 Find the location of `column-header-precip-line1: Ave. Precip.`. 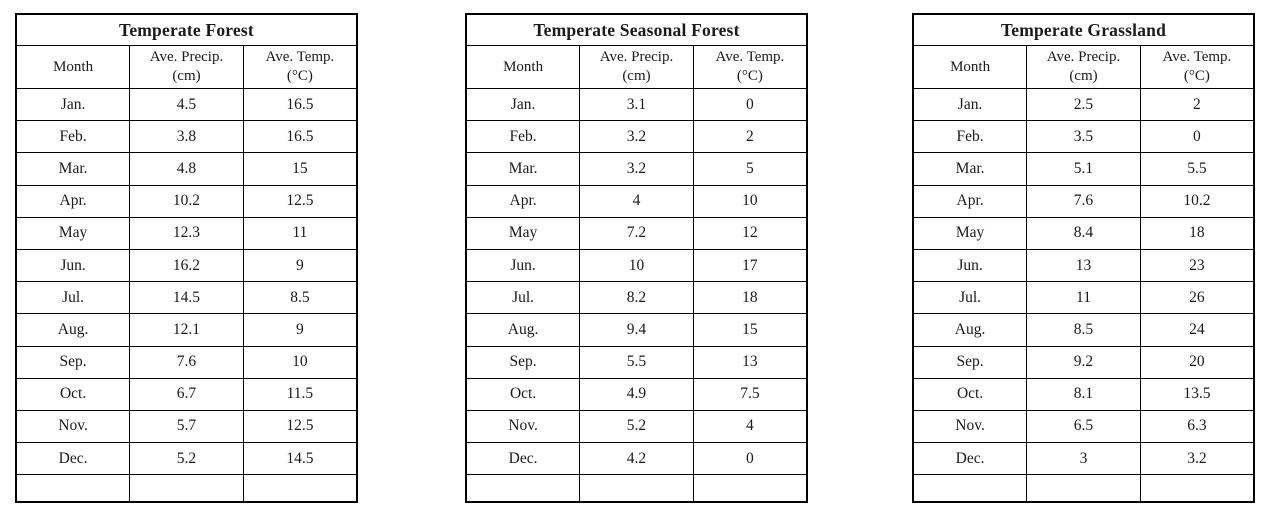

column-header-precip-line1: Ave. Precip. is located at coordinates (1083, 57).